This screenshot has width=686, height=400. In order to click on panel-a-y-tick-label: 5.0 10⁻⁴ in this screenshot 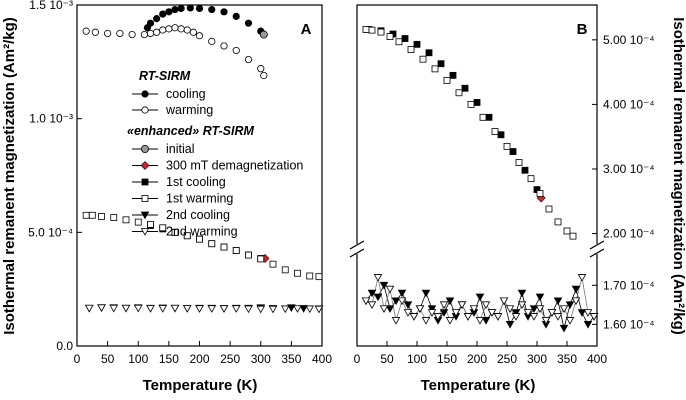, I will do `click(50, 232)`.